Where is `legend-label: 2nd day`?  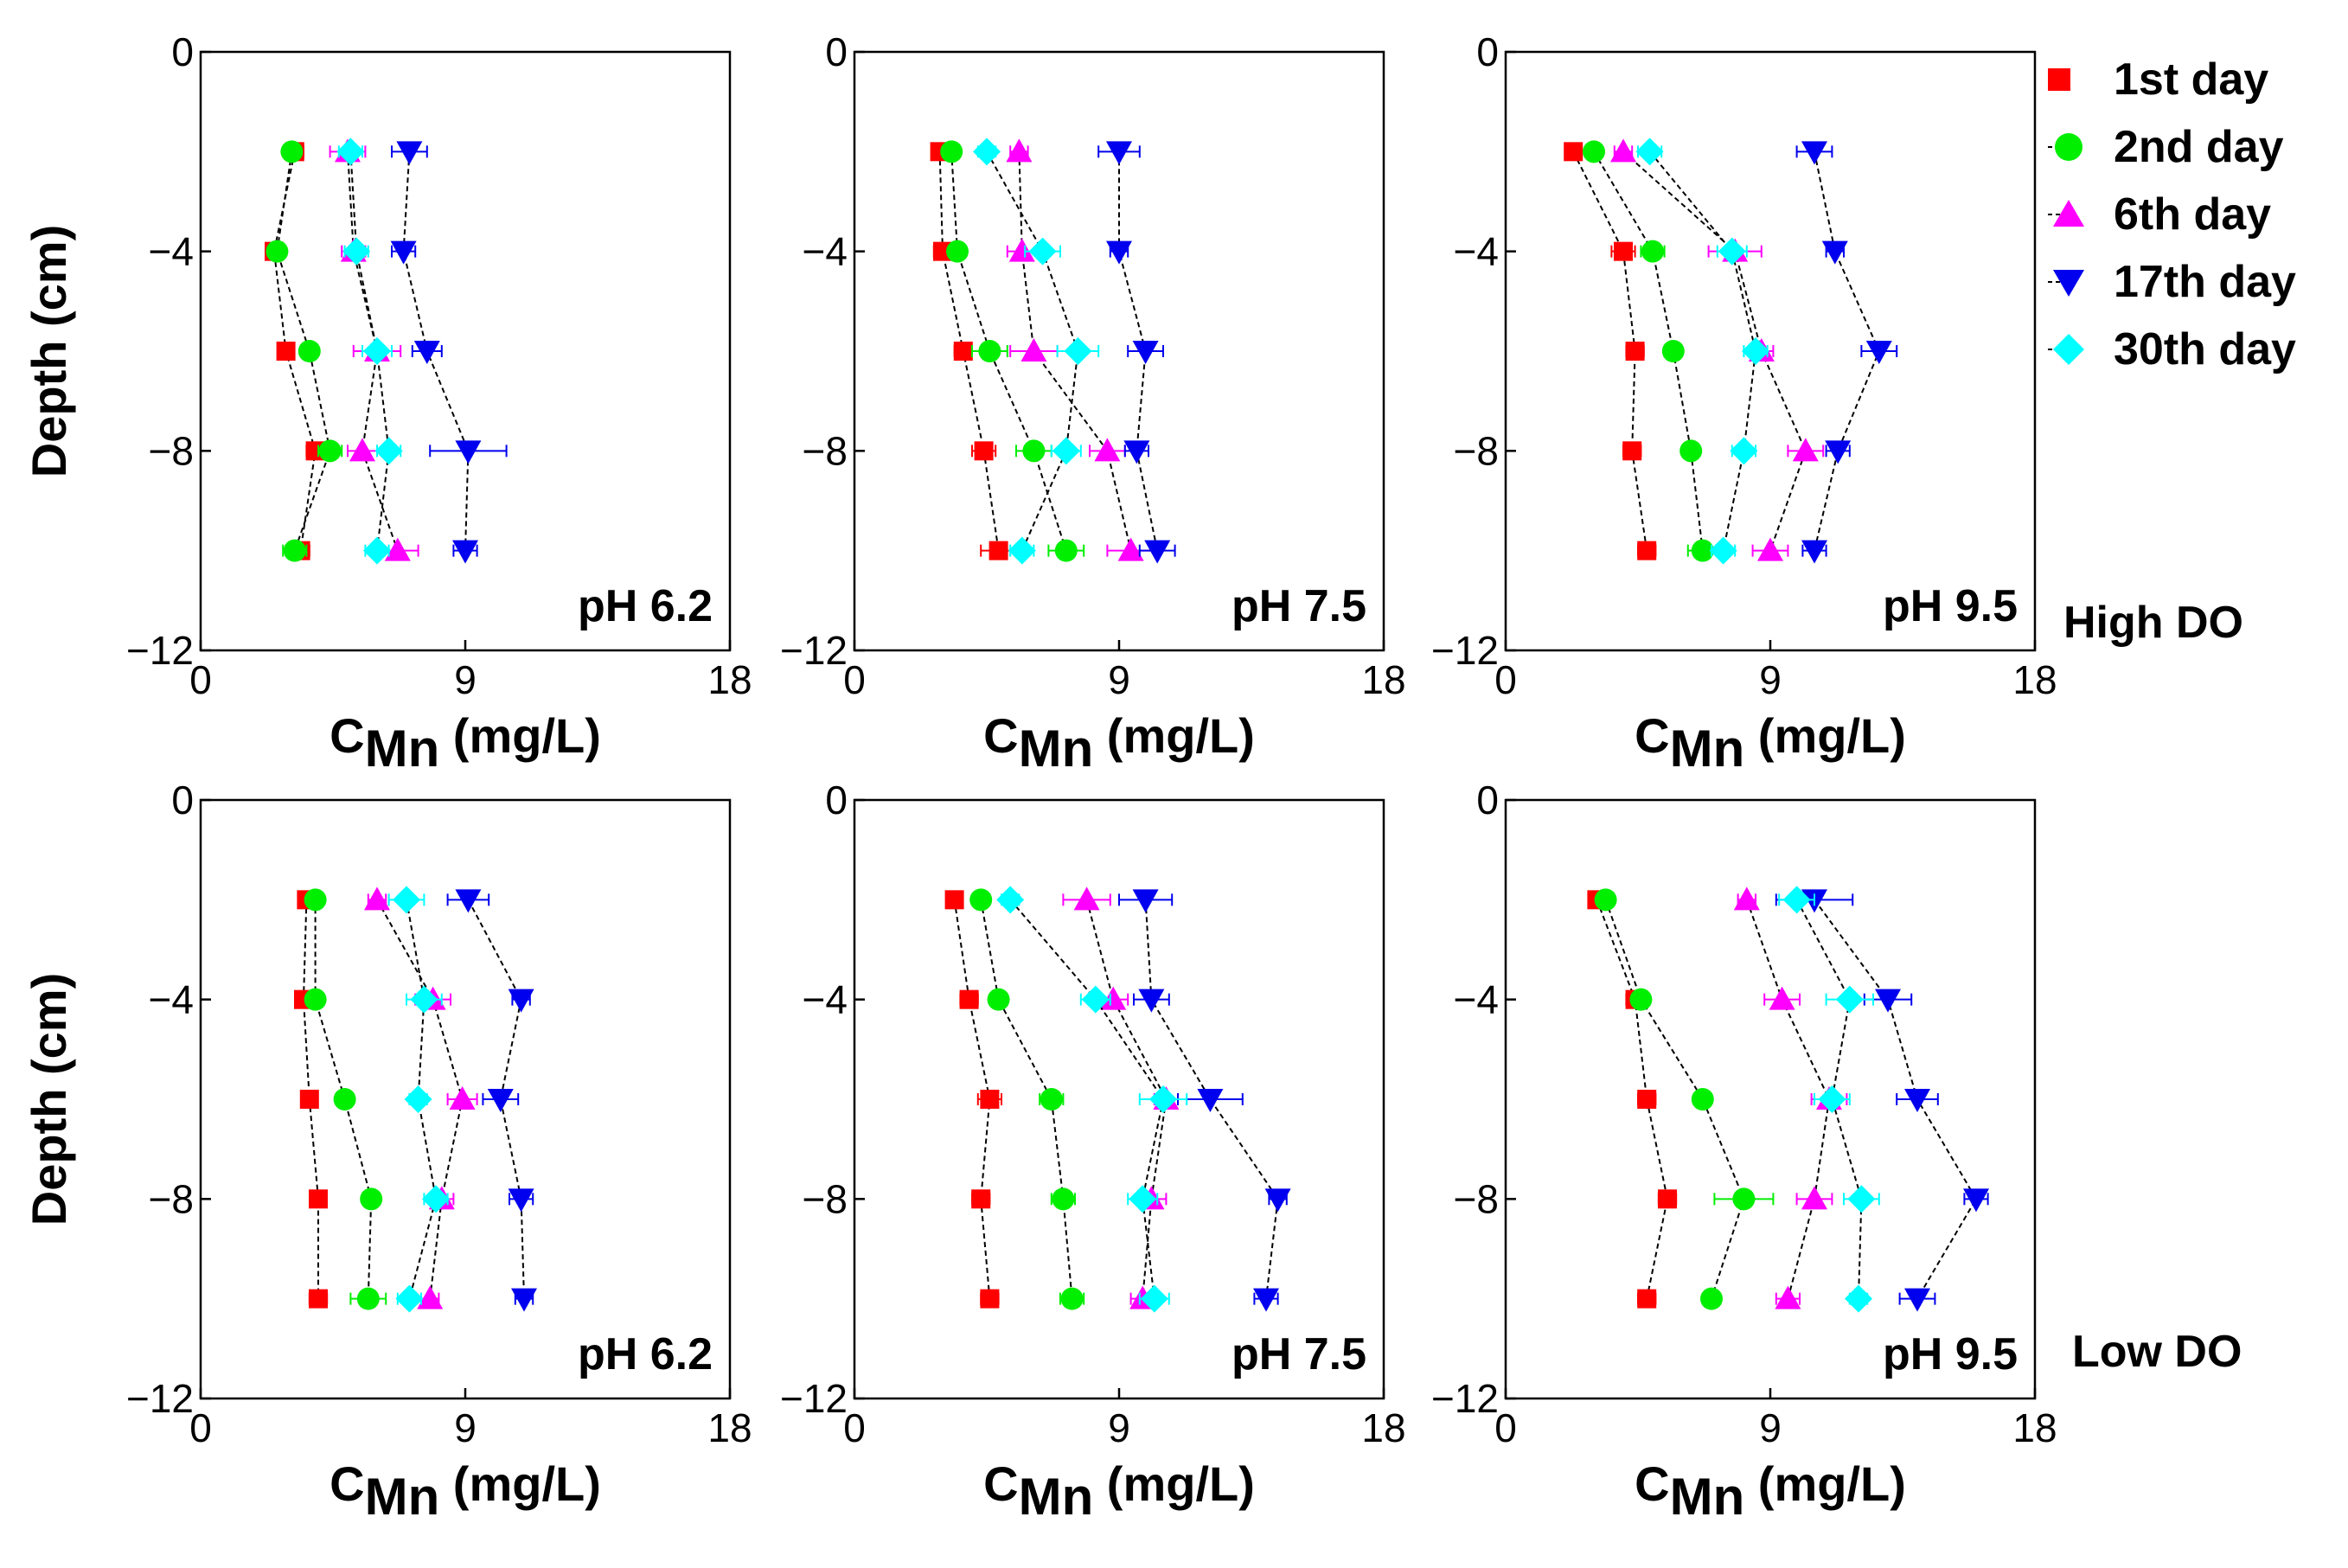 legend-label: 2nd day is located at coordinates (2199, 147).